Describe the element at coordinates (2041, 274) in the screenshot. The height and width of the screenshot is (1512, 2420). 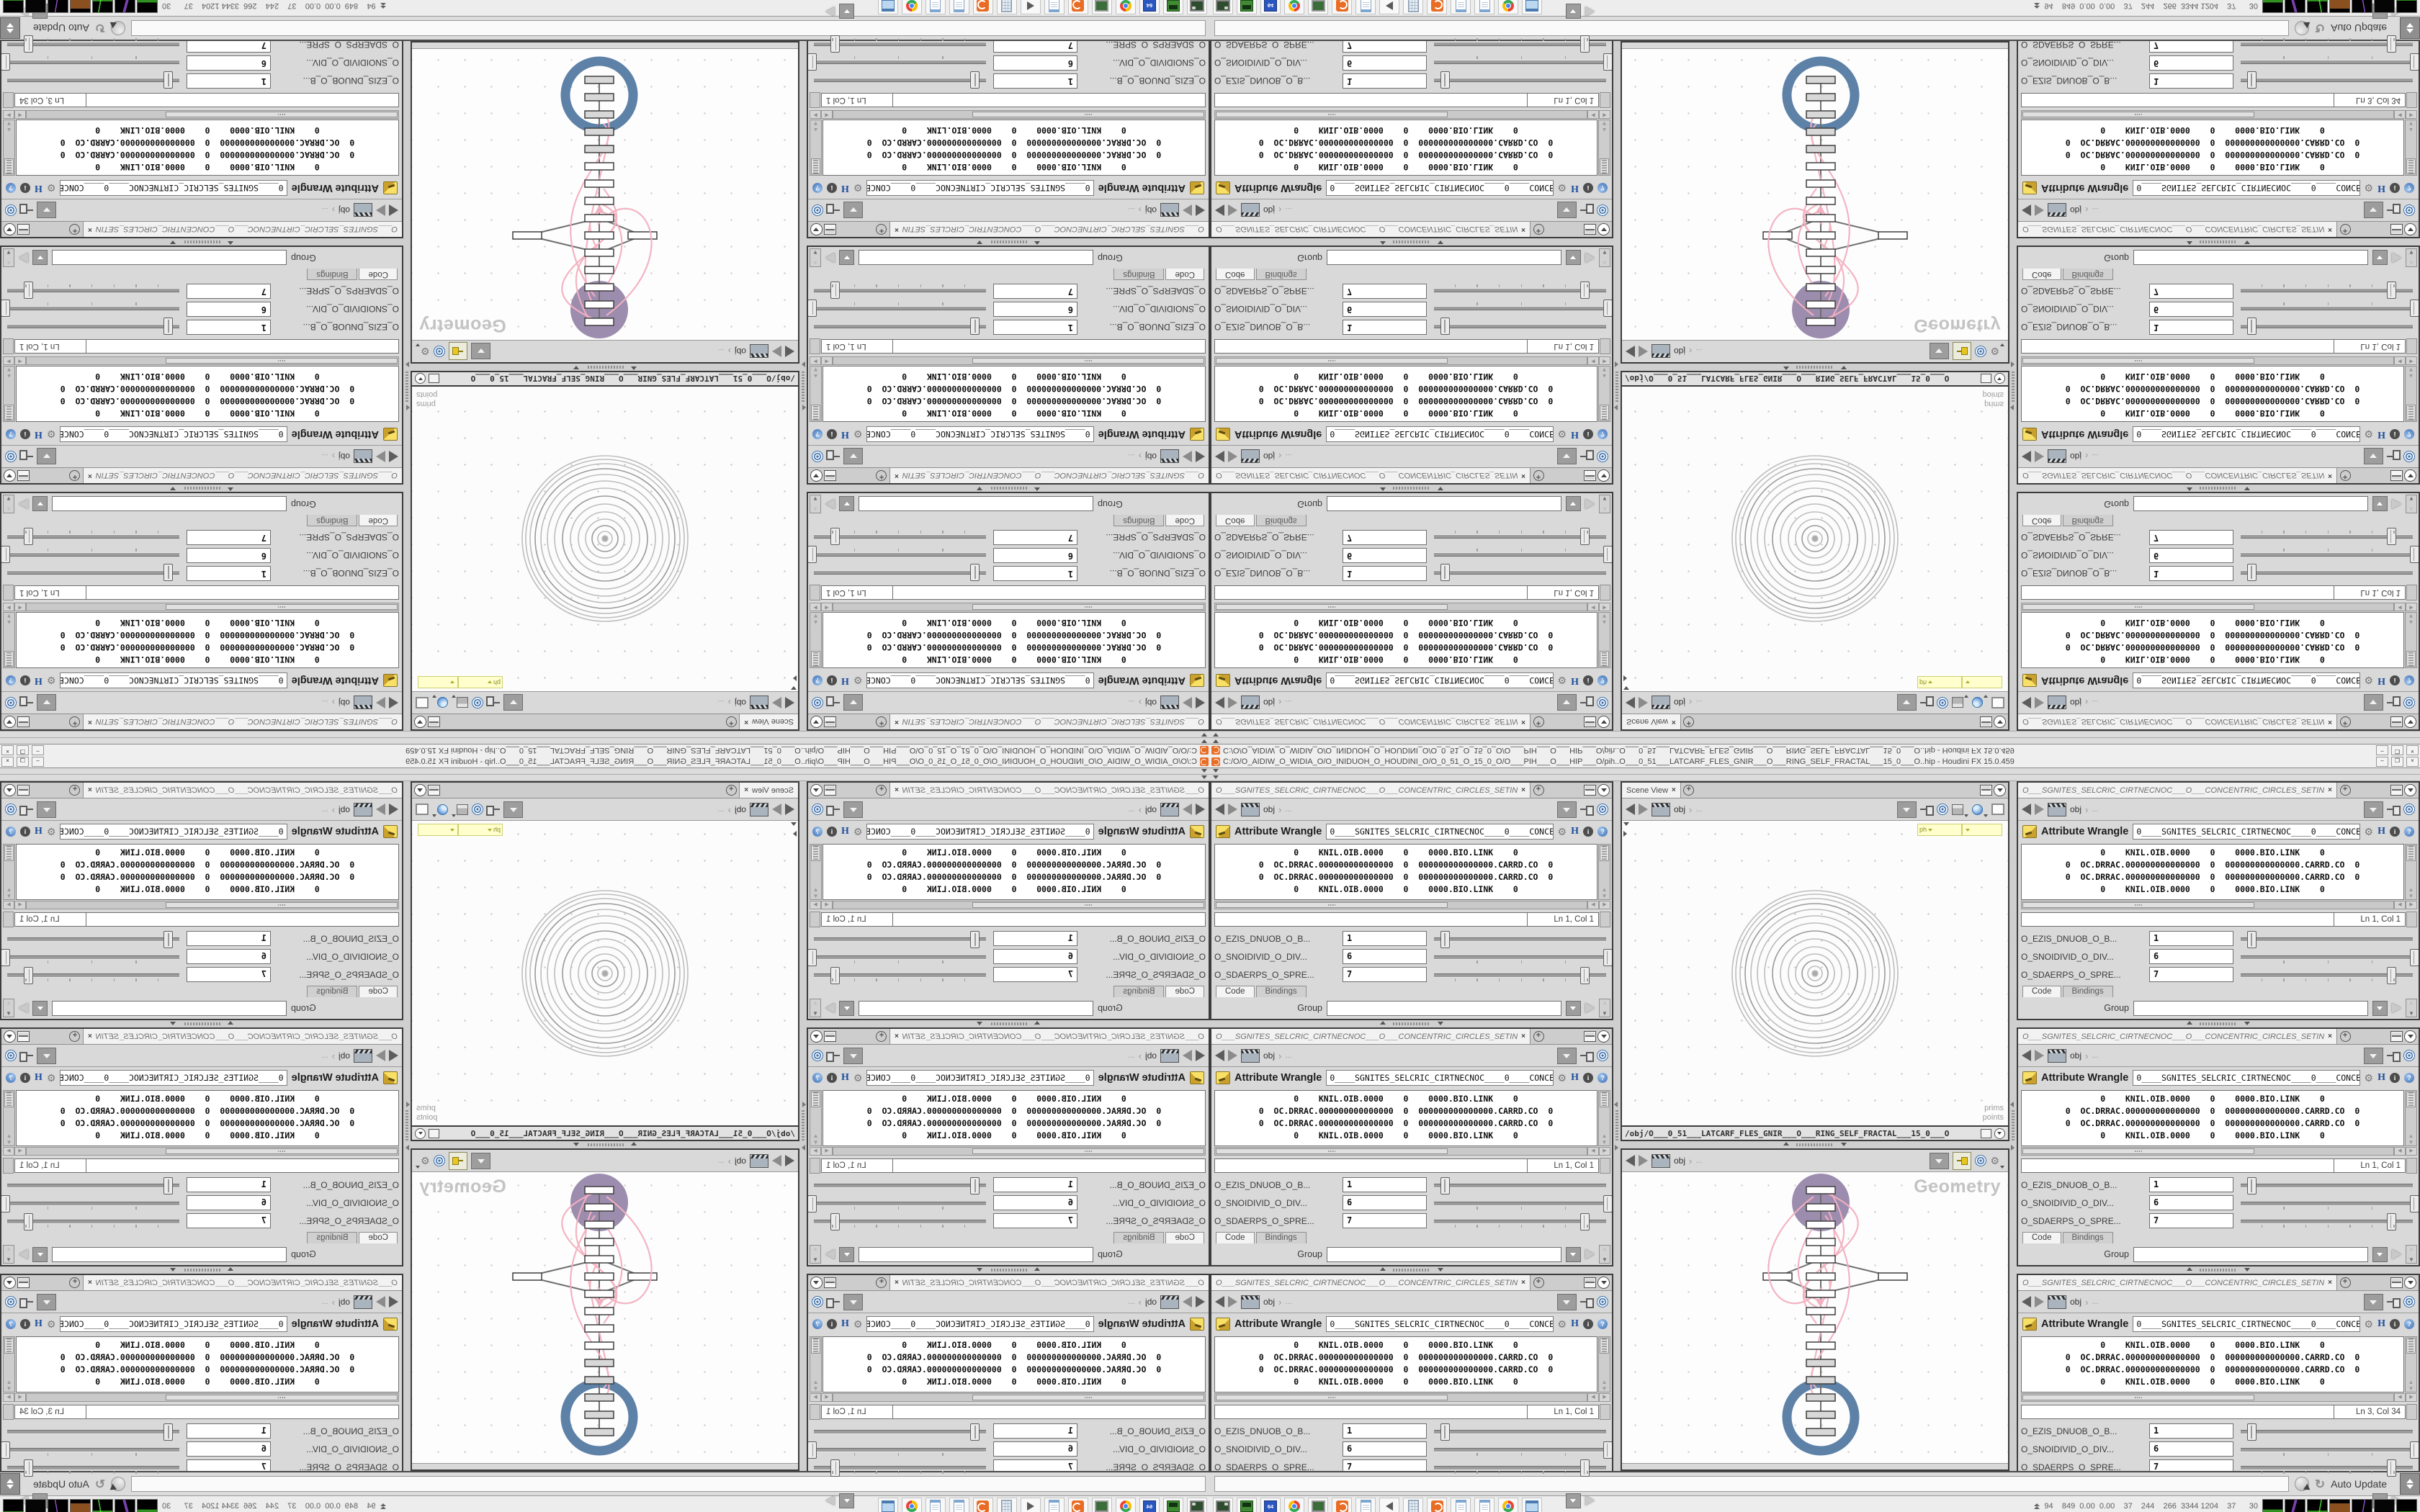
I see `tab-code: Code` at that location.